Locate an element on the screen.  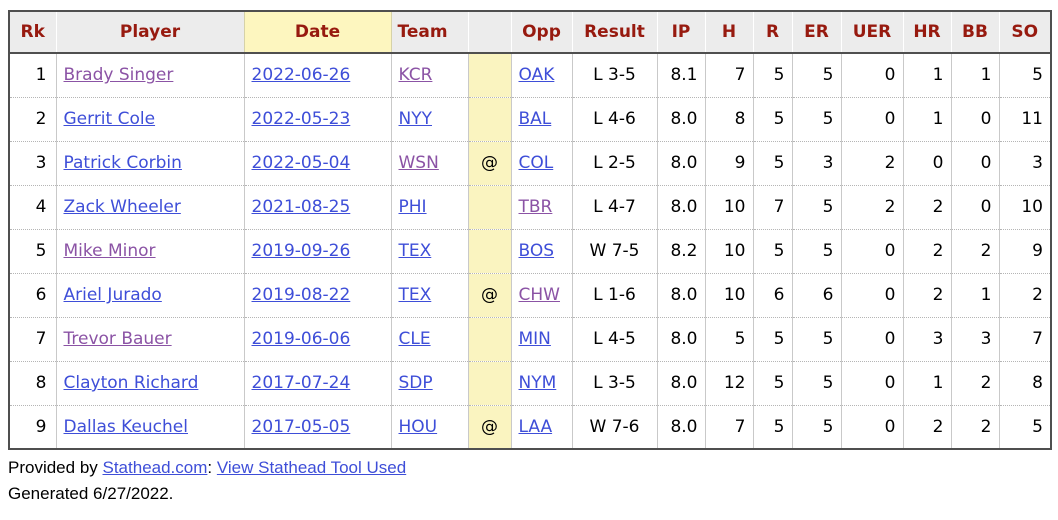
stathead-tool-link: View Stathead Tool Used is located at coordinates (311, 467).